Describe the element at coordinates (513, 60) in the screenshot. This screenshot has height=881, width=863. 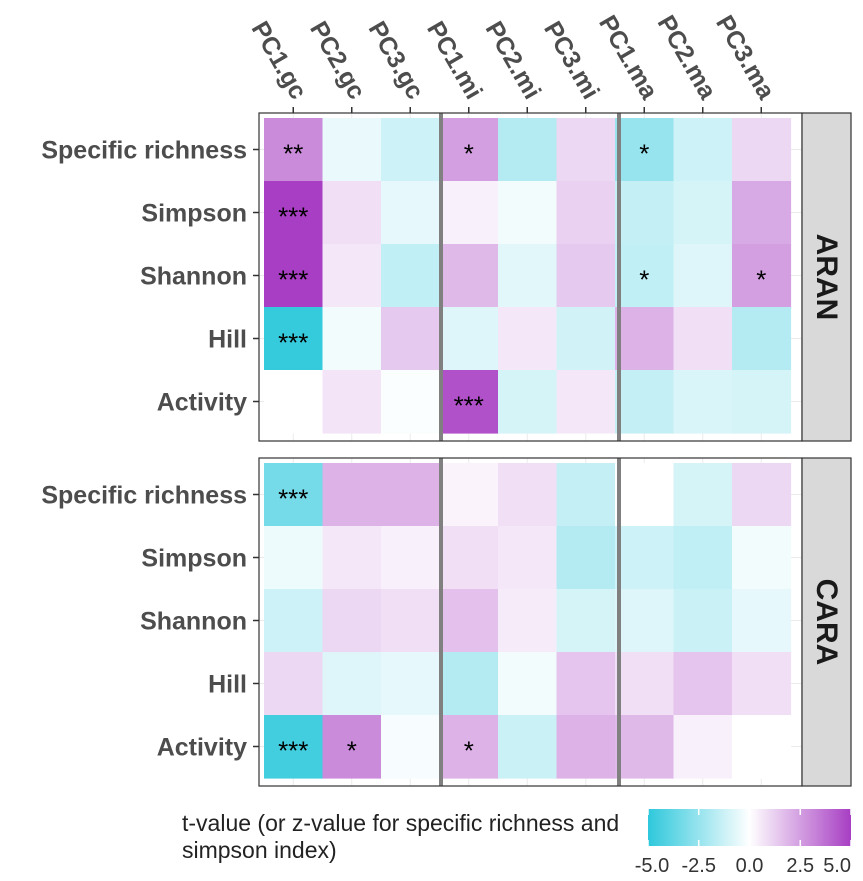
I see `x-tick-label: PC2.mi` at that location.